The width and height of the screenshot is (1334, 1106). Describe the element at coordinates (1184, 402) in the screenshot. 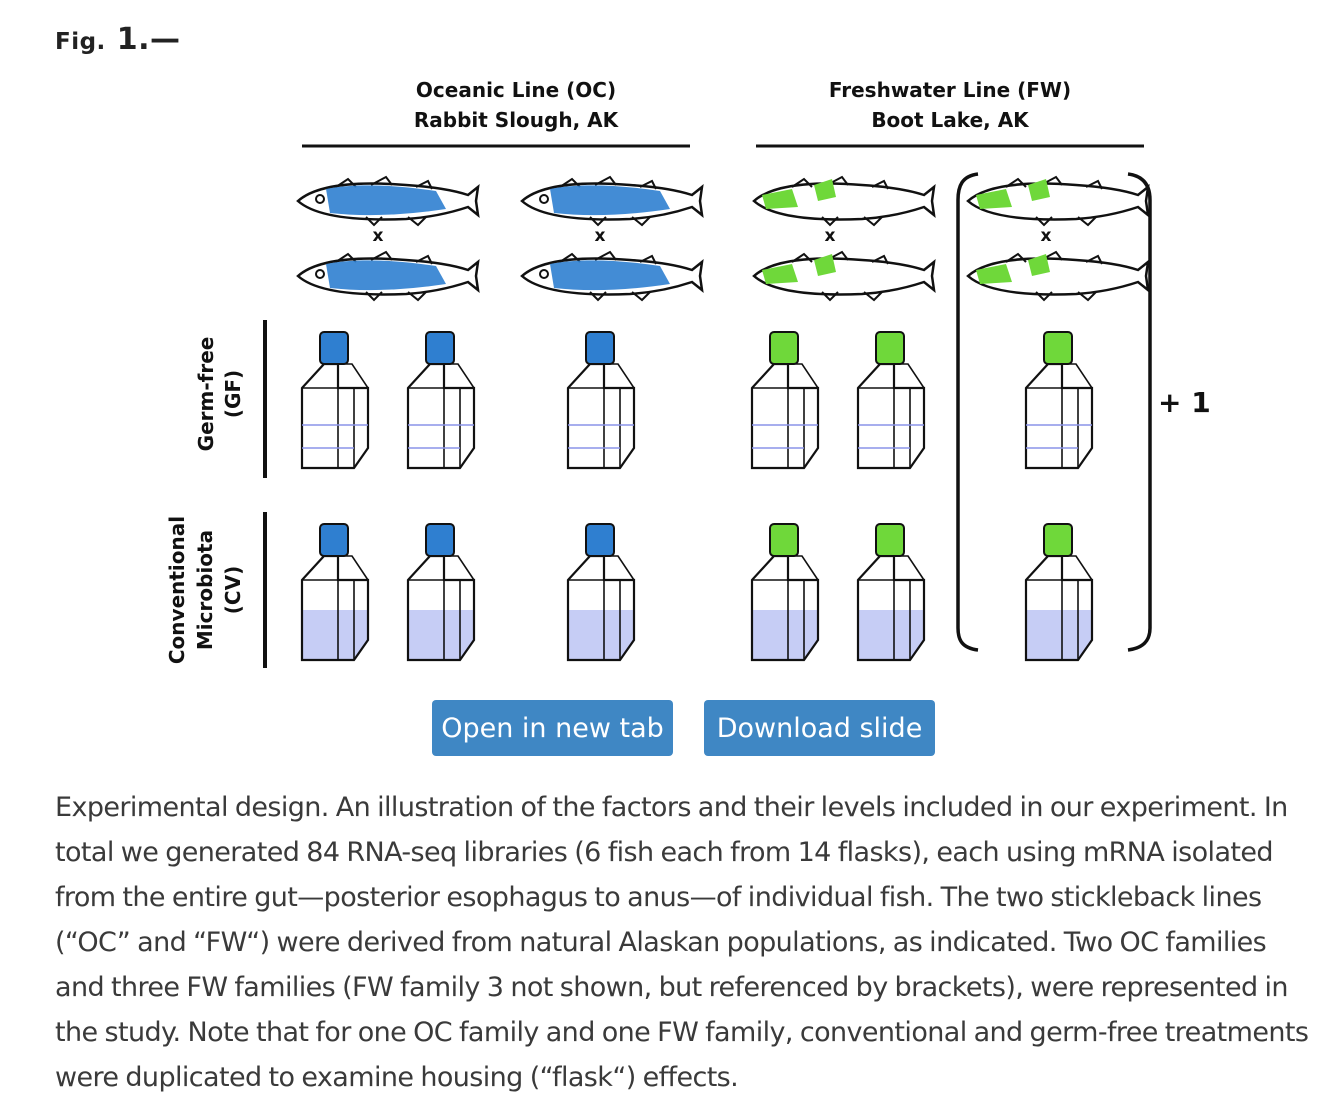

I see `plus-one-label: + 1` at that location.